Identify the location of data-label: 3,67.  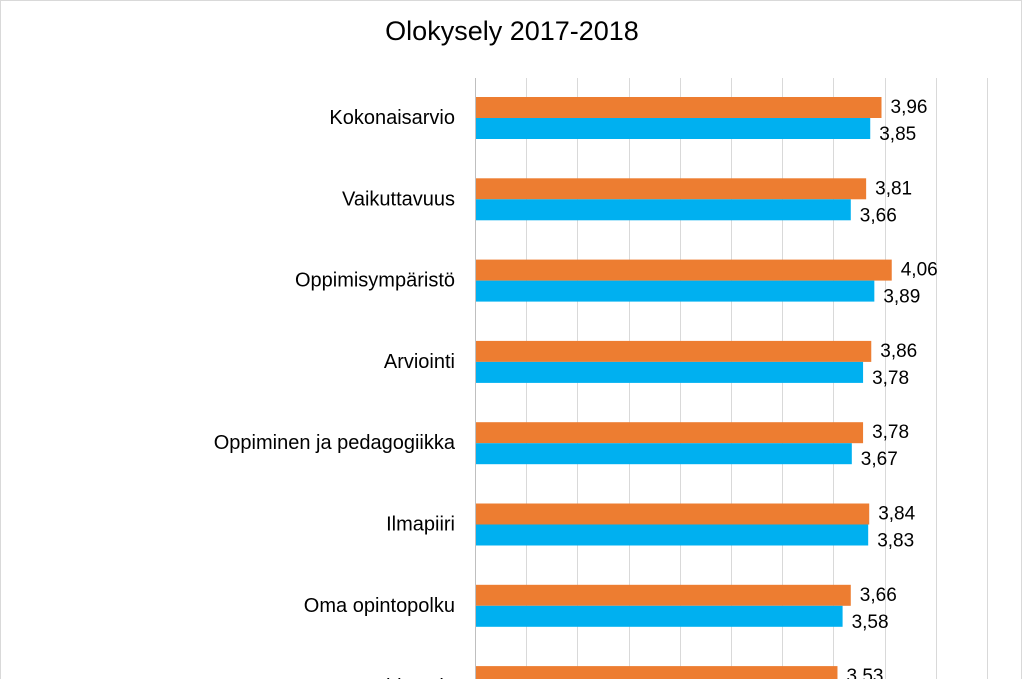
(879, 459).